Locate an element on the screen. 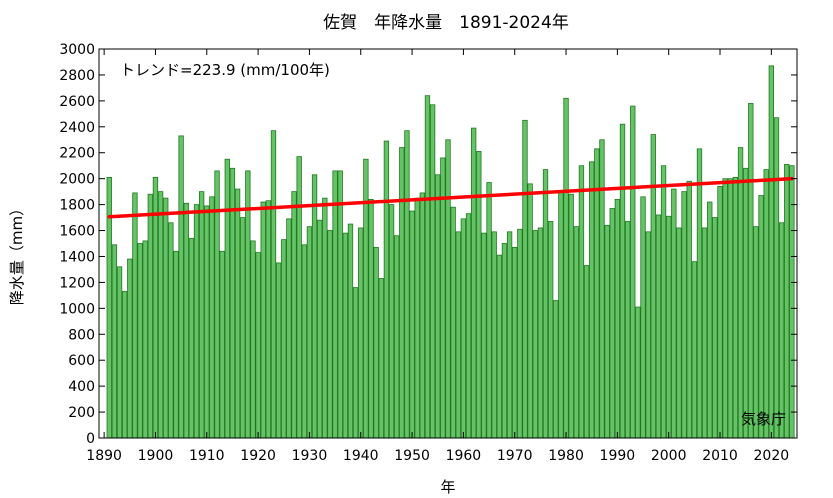  bar-2012 is located at coordinates (730, 308).